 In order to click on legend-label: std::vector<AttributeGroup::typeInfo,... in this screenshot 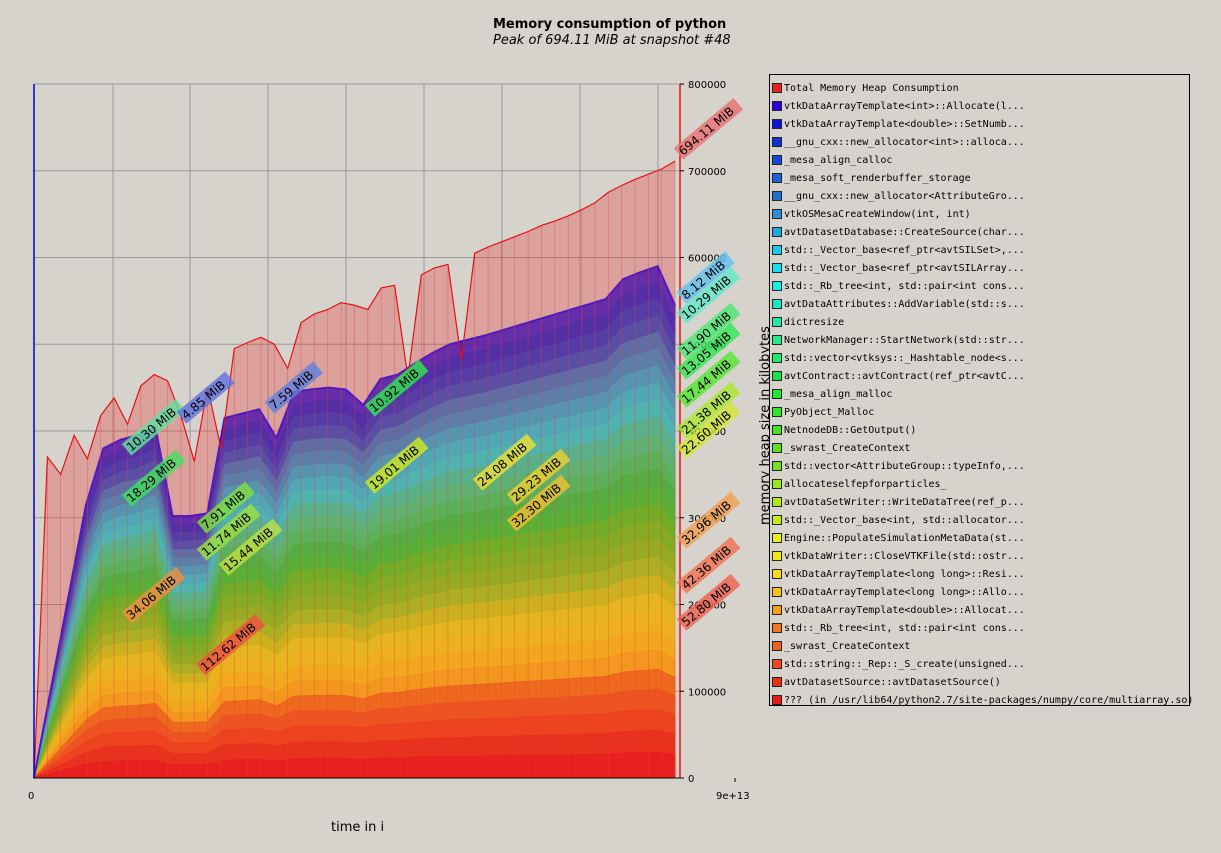, I will do `click(904, 466)`.